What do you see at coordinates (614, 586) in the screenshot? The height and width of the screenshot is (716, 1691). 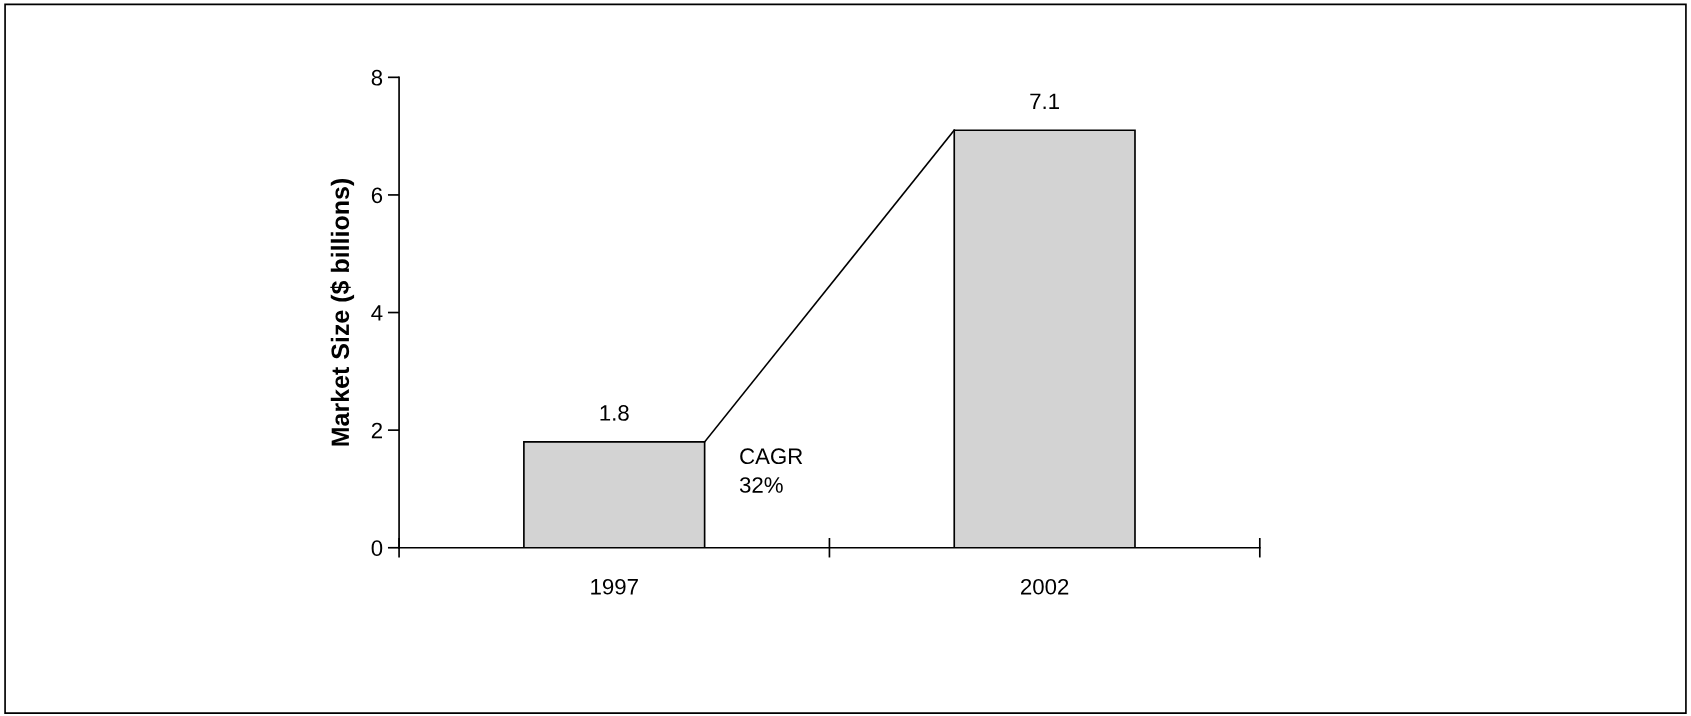 I see `x-tick-label: 1997` at bounding box center [614, 586].